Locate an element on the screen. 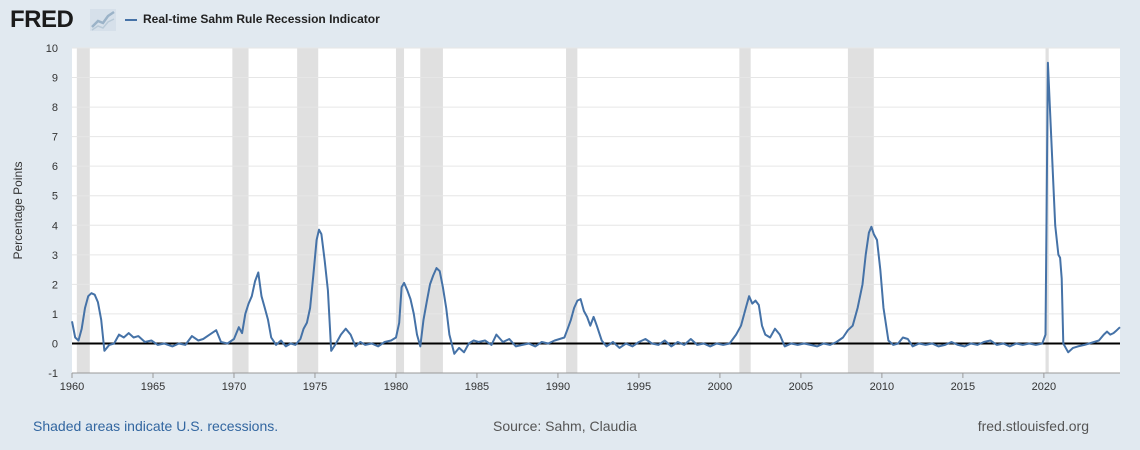 This screenshot has width=1140, height=450. y-tick-label-0: 0 is located at coordinates (55, 344).